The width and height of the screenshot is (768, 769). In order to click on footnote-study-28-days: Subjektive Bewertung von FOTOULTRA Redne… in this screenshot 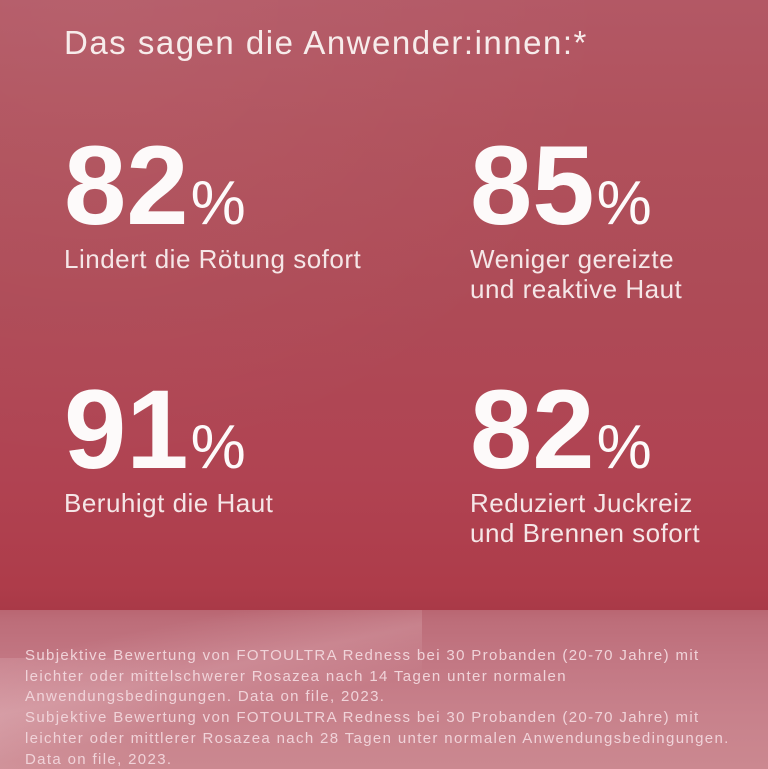, I will do `click(390, 738)`.